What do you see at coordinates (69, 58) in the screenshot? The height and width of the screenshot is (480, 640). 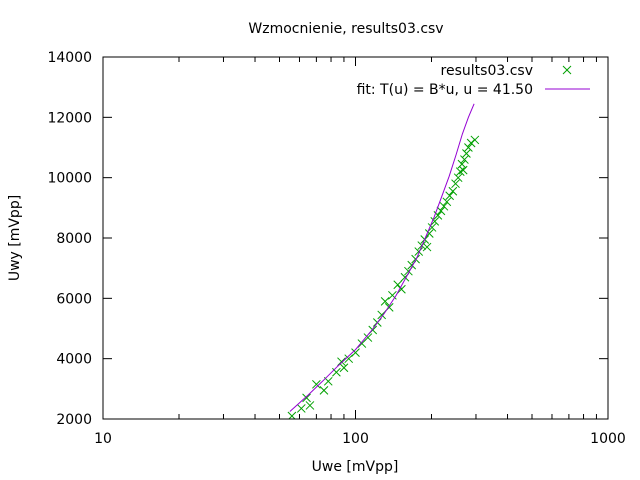 I see `y-tick-label: 14000` at bounding box center [69, 58].